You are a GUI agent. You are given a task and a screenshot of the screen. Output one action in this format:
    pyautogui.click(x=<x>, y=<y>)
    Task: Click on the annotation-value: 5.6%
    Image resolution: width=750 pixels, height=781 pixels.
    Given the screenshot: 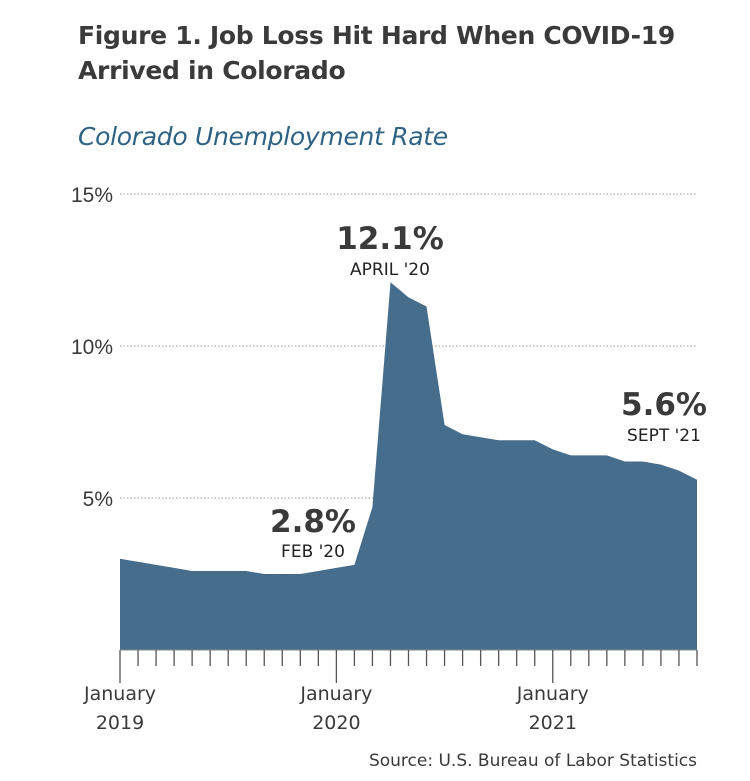 What is the action you would take?
    pyautogui.click(x=664, y=405)
    